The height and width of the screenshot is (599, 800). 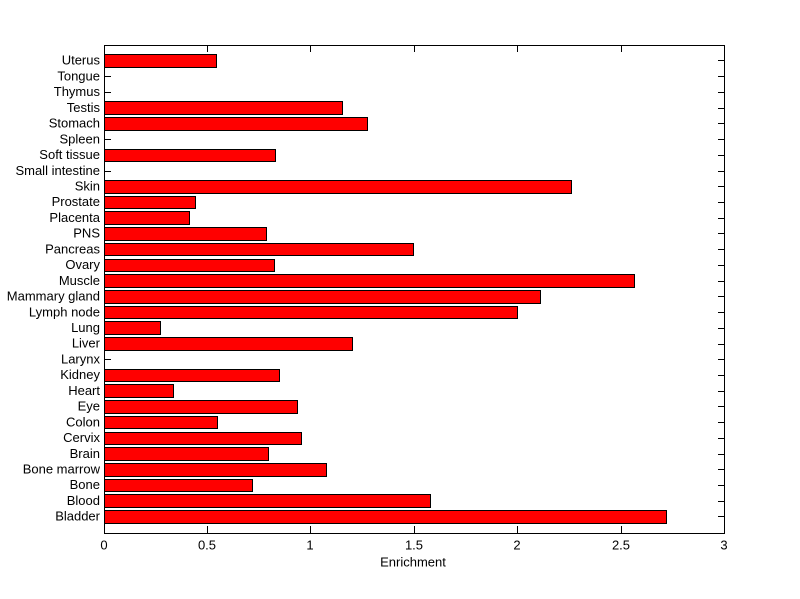 I want to click on svg-text: Blood, so click(x=83, y=500).